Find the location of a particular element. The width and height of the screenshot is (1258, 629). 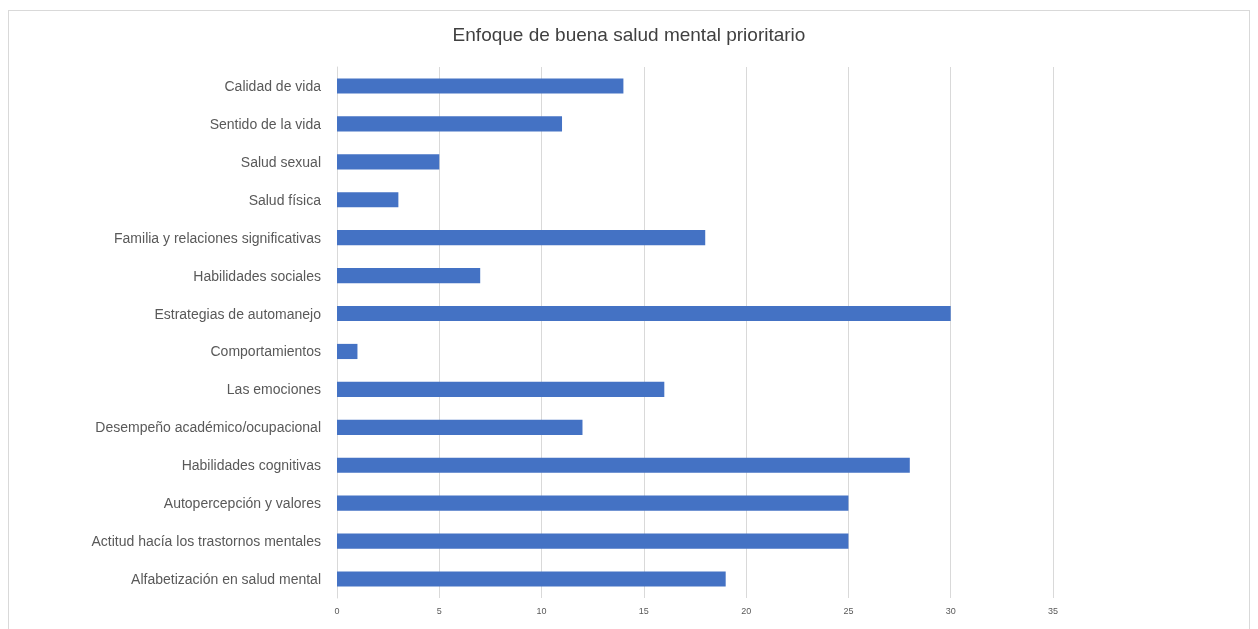

x-tick-label: 0 is located at coordinates (337, 610).